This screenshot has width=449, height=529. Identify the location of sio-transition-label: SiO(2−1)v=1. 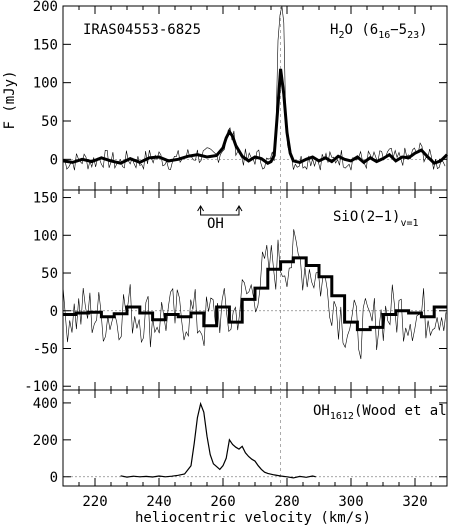
(376, 219).